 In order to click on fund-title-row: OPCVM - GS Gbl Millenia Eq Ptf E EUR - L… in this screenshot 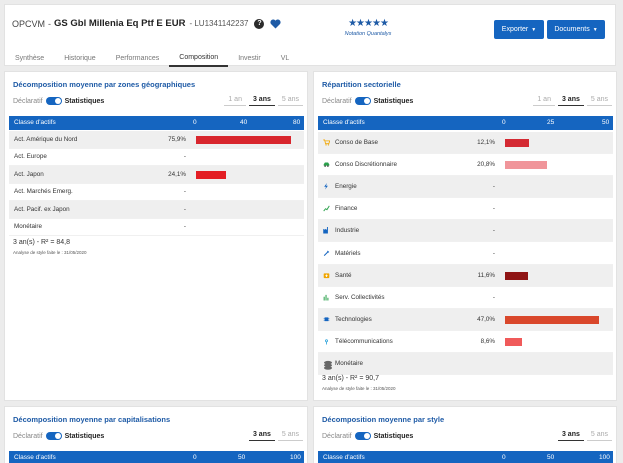, I will do `click(147, 23)`.